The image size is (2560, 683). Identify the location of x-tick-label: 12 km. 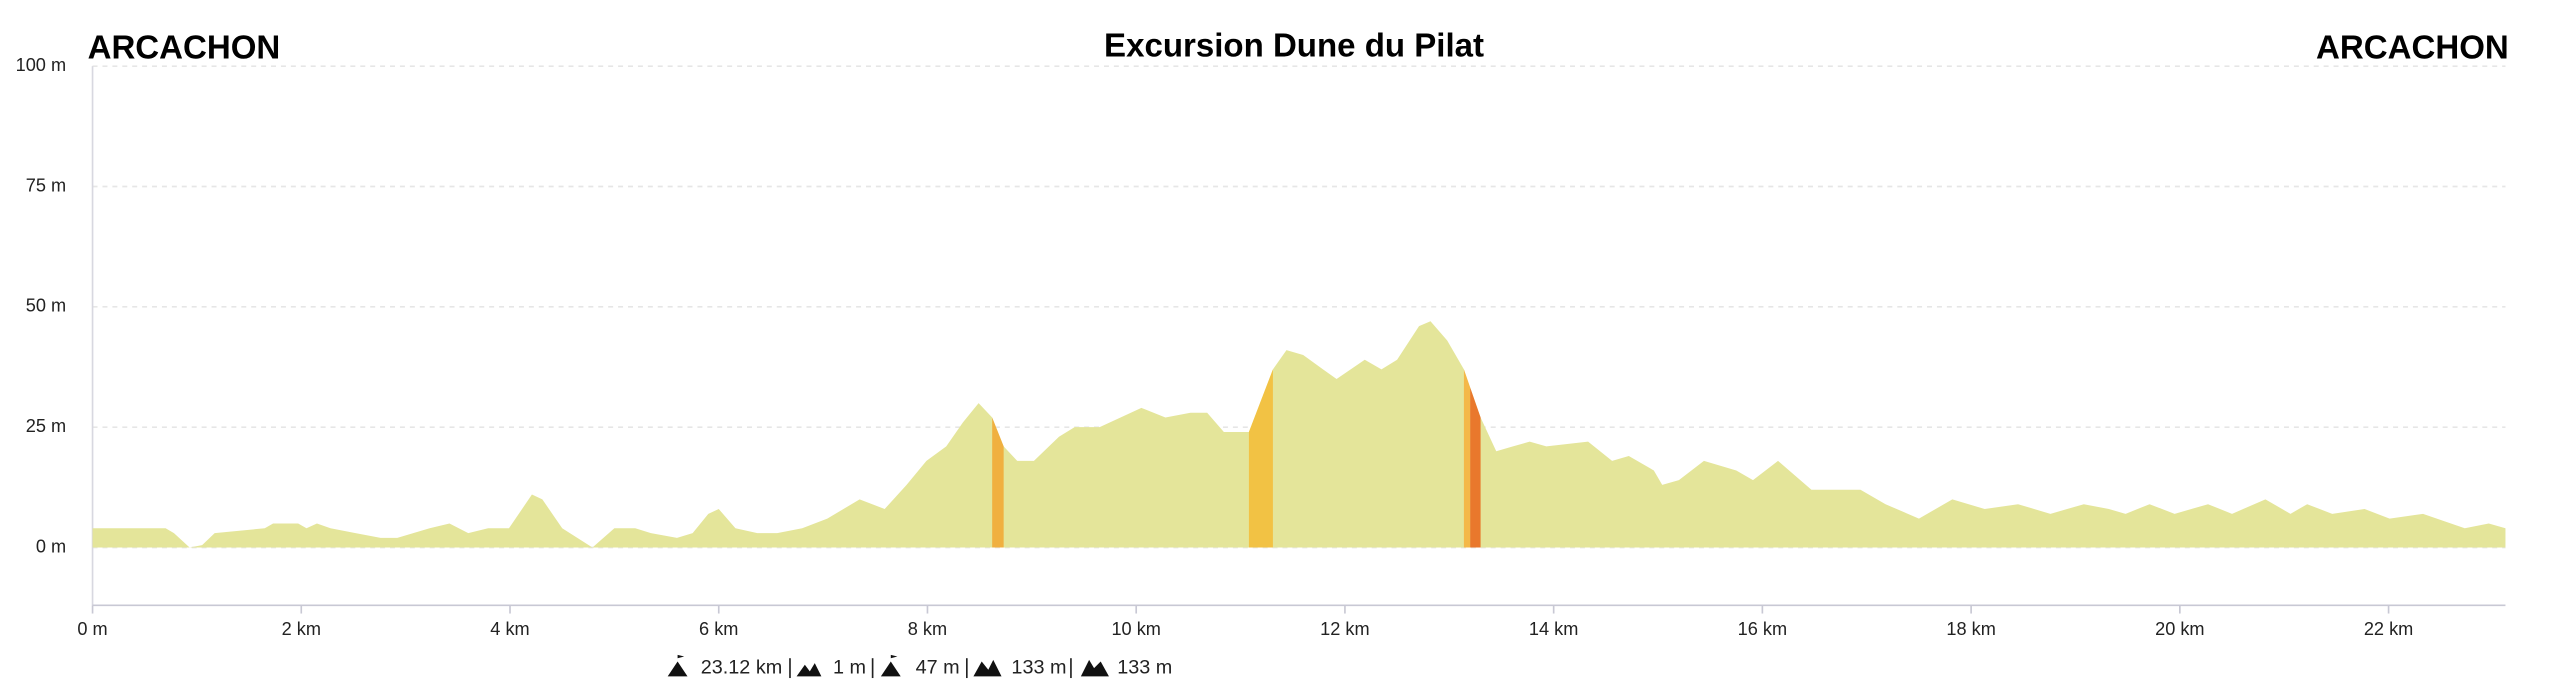
(1344, 629).